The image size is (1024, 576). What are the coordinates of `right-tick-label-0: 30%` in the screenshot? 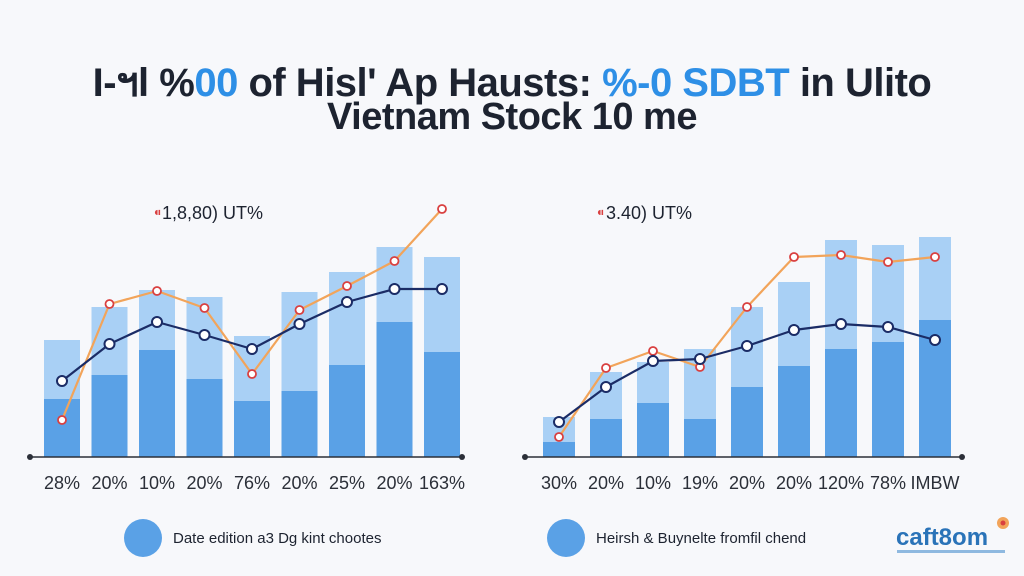 It's located at (559, 483).